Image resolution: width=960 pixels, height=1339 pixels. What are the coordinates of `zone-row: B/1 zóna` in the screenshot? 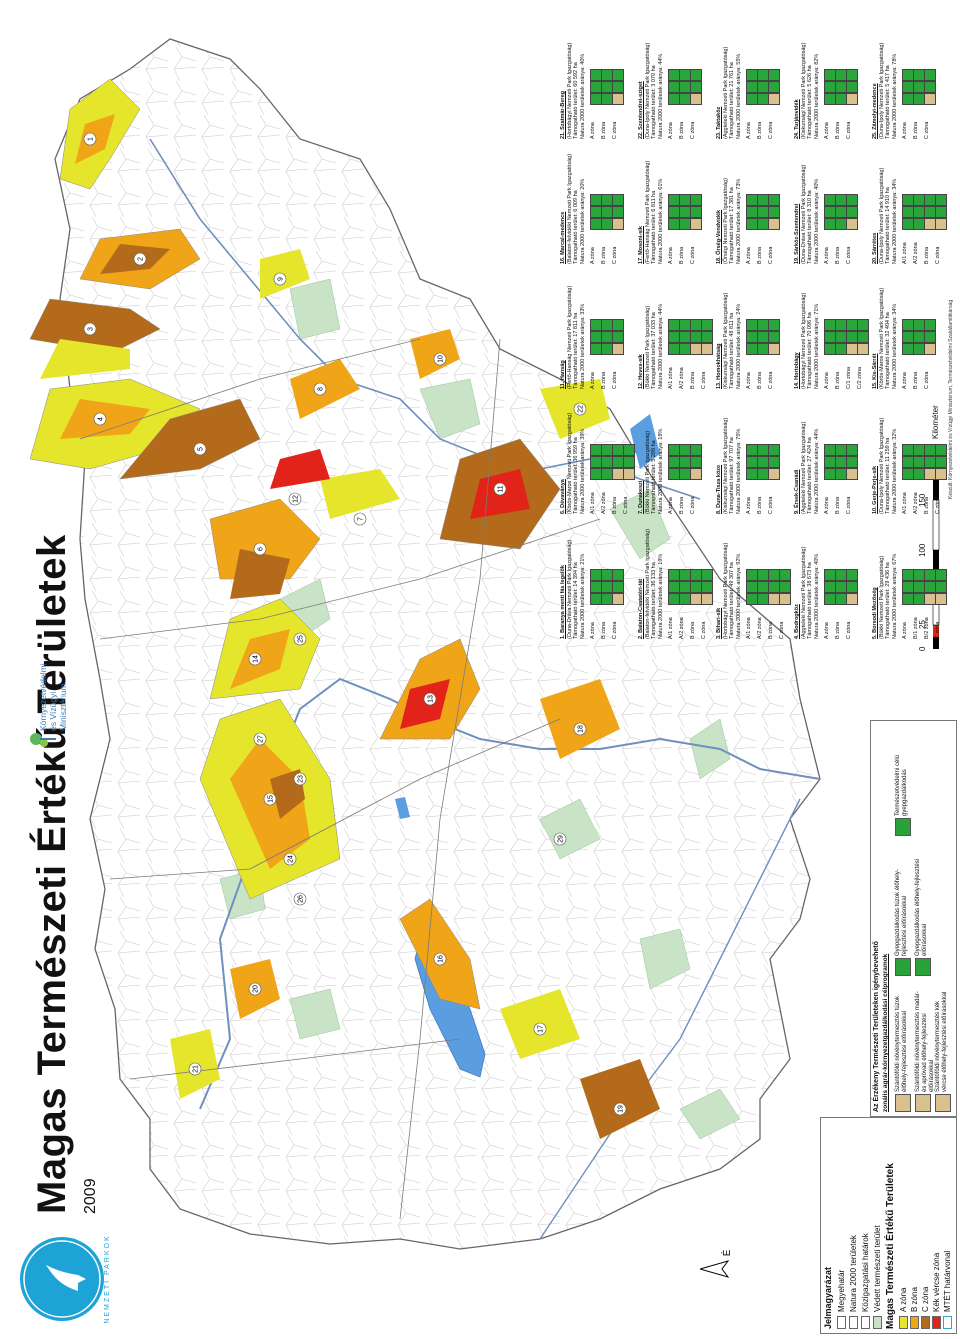 It's located at (919, 604).